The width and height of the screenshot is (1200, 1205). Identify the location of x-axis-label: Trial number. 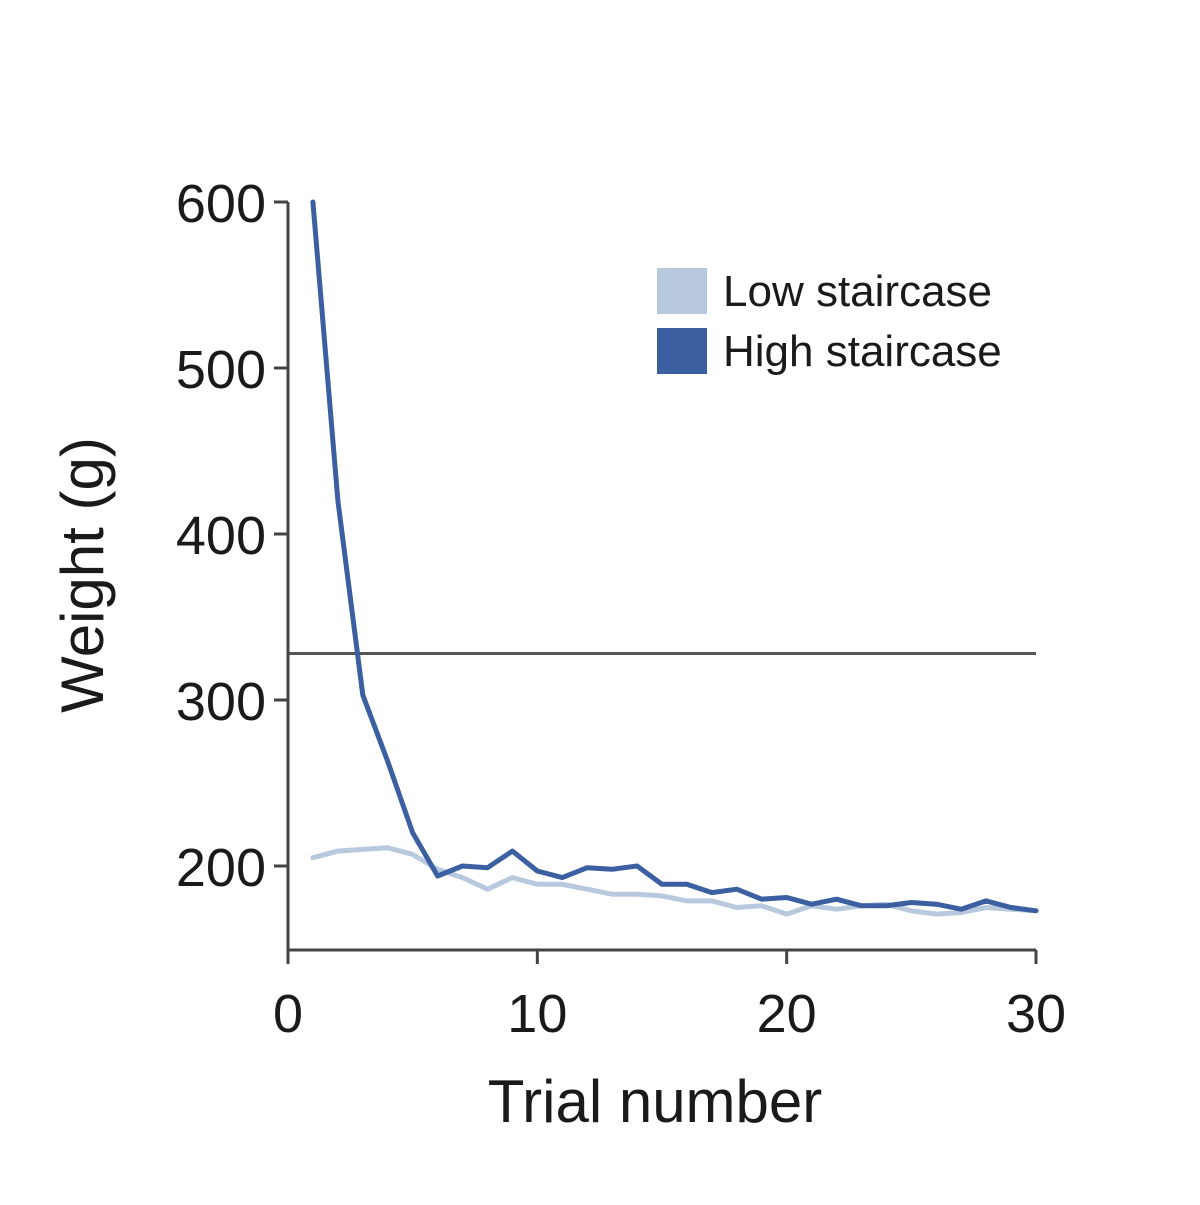
(655, 1101).